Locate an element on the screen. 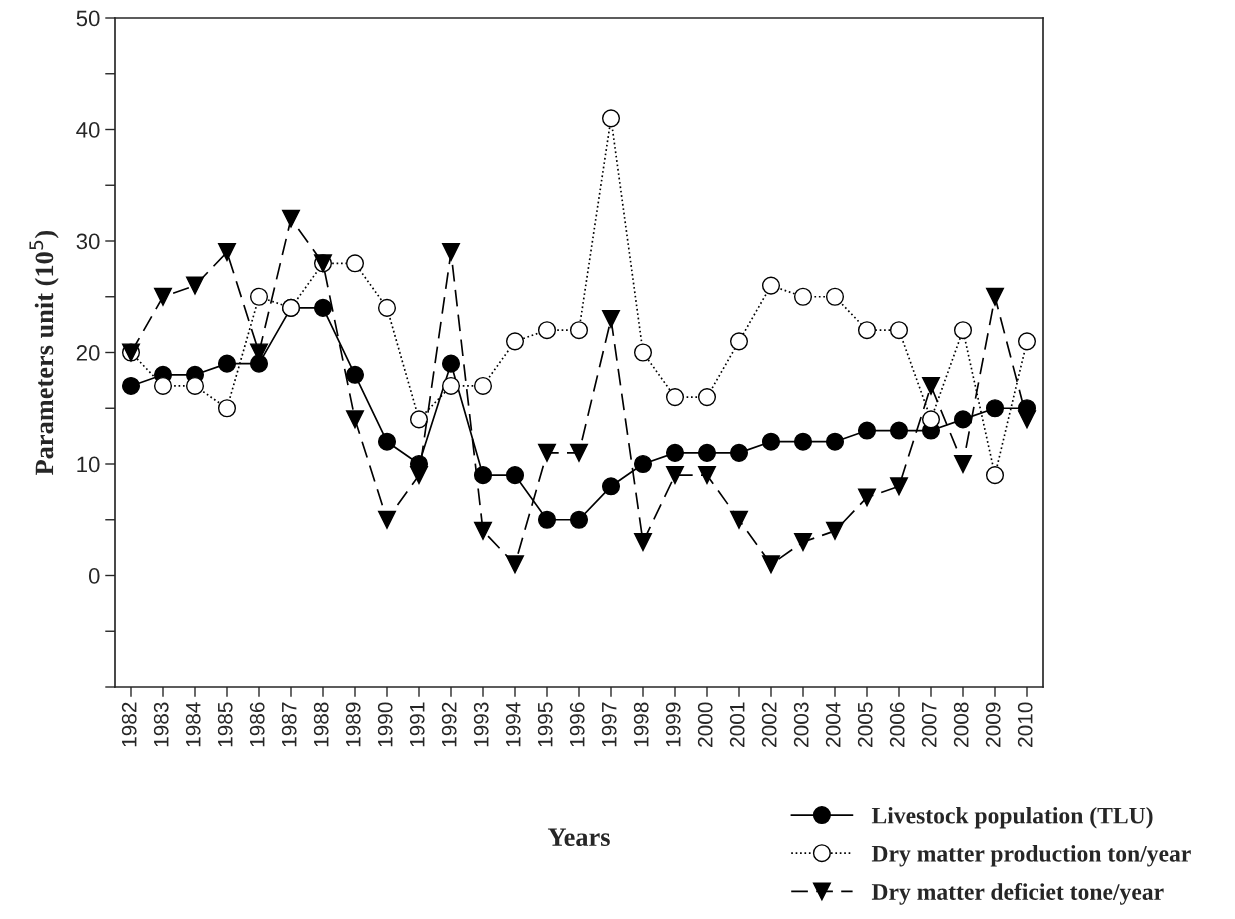  y-tick-label: 20 is located at coordinates (88, 353).